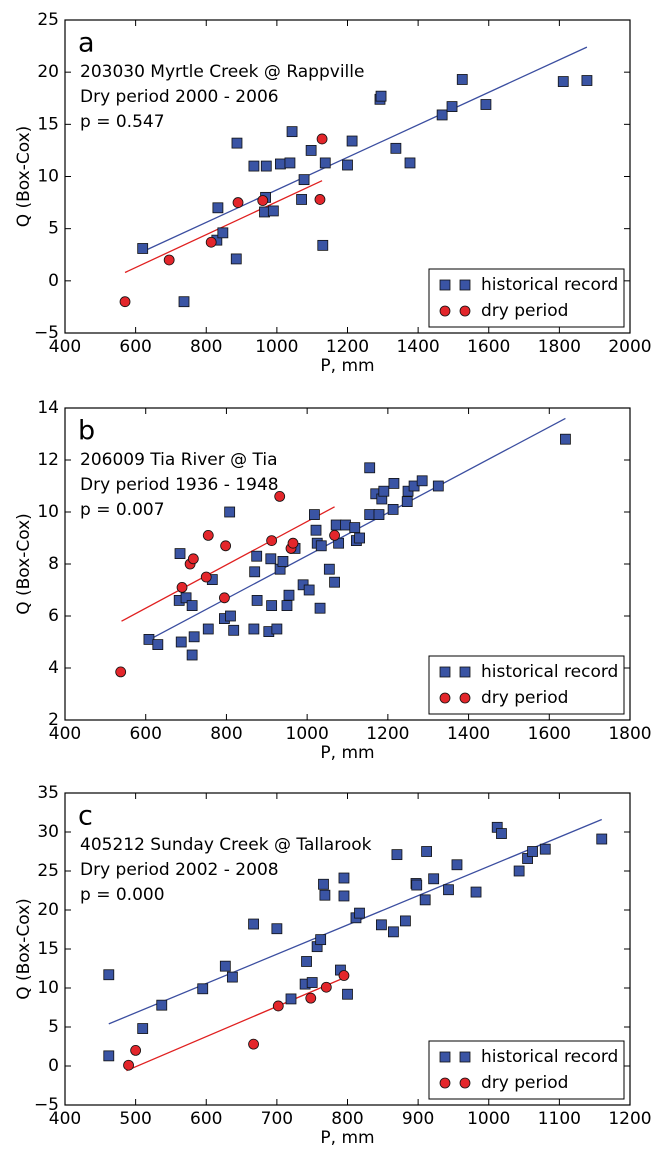 This screenshot has height=1150, width=654. What do you see at coordinates (53, 720) in the screenshot?
I see `y-tick-label: 2` at bounding box center [53, 720].